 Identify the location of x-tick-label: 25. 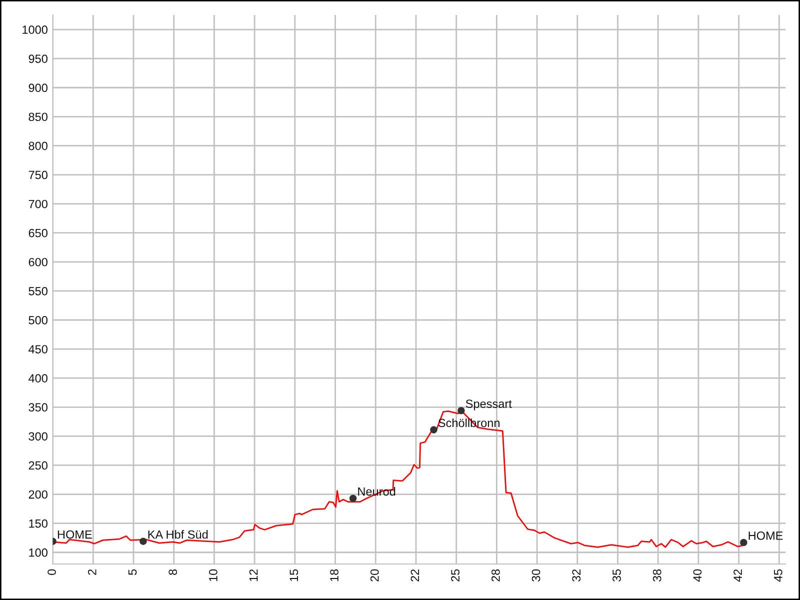
(455, 575).